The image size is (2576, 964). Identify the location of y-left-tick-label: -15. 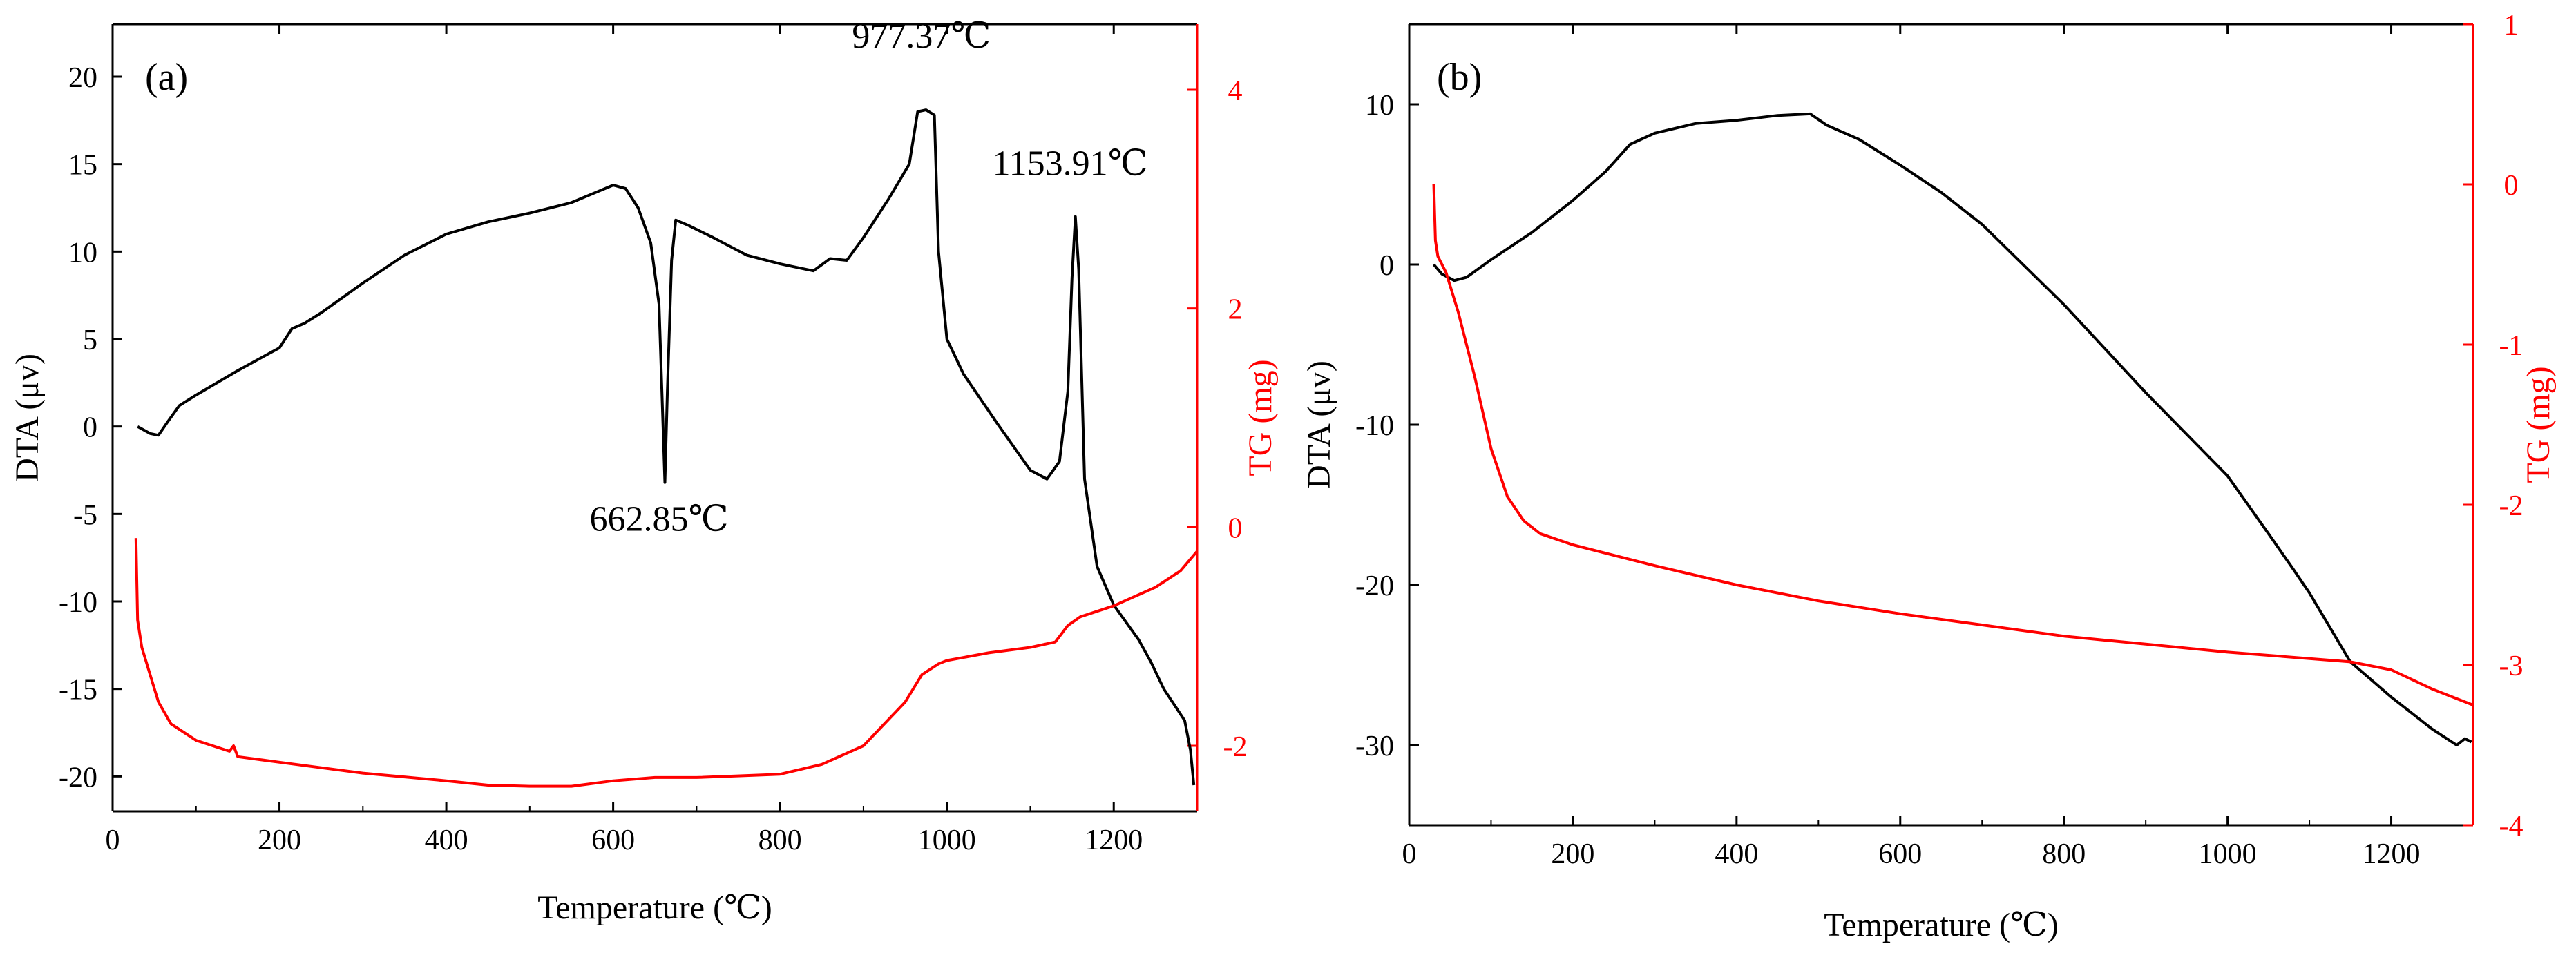
(78, 690).